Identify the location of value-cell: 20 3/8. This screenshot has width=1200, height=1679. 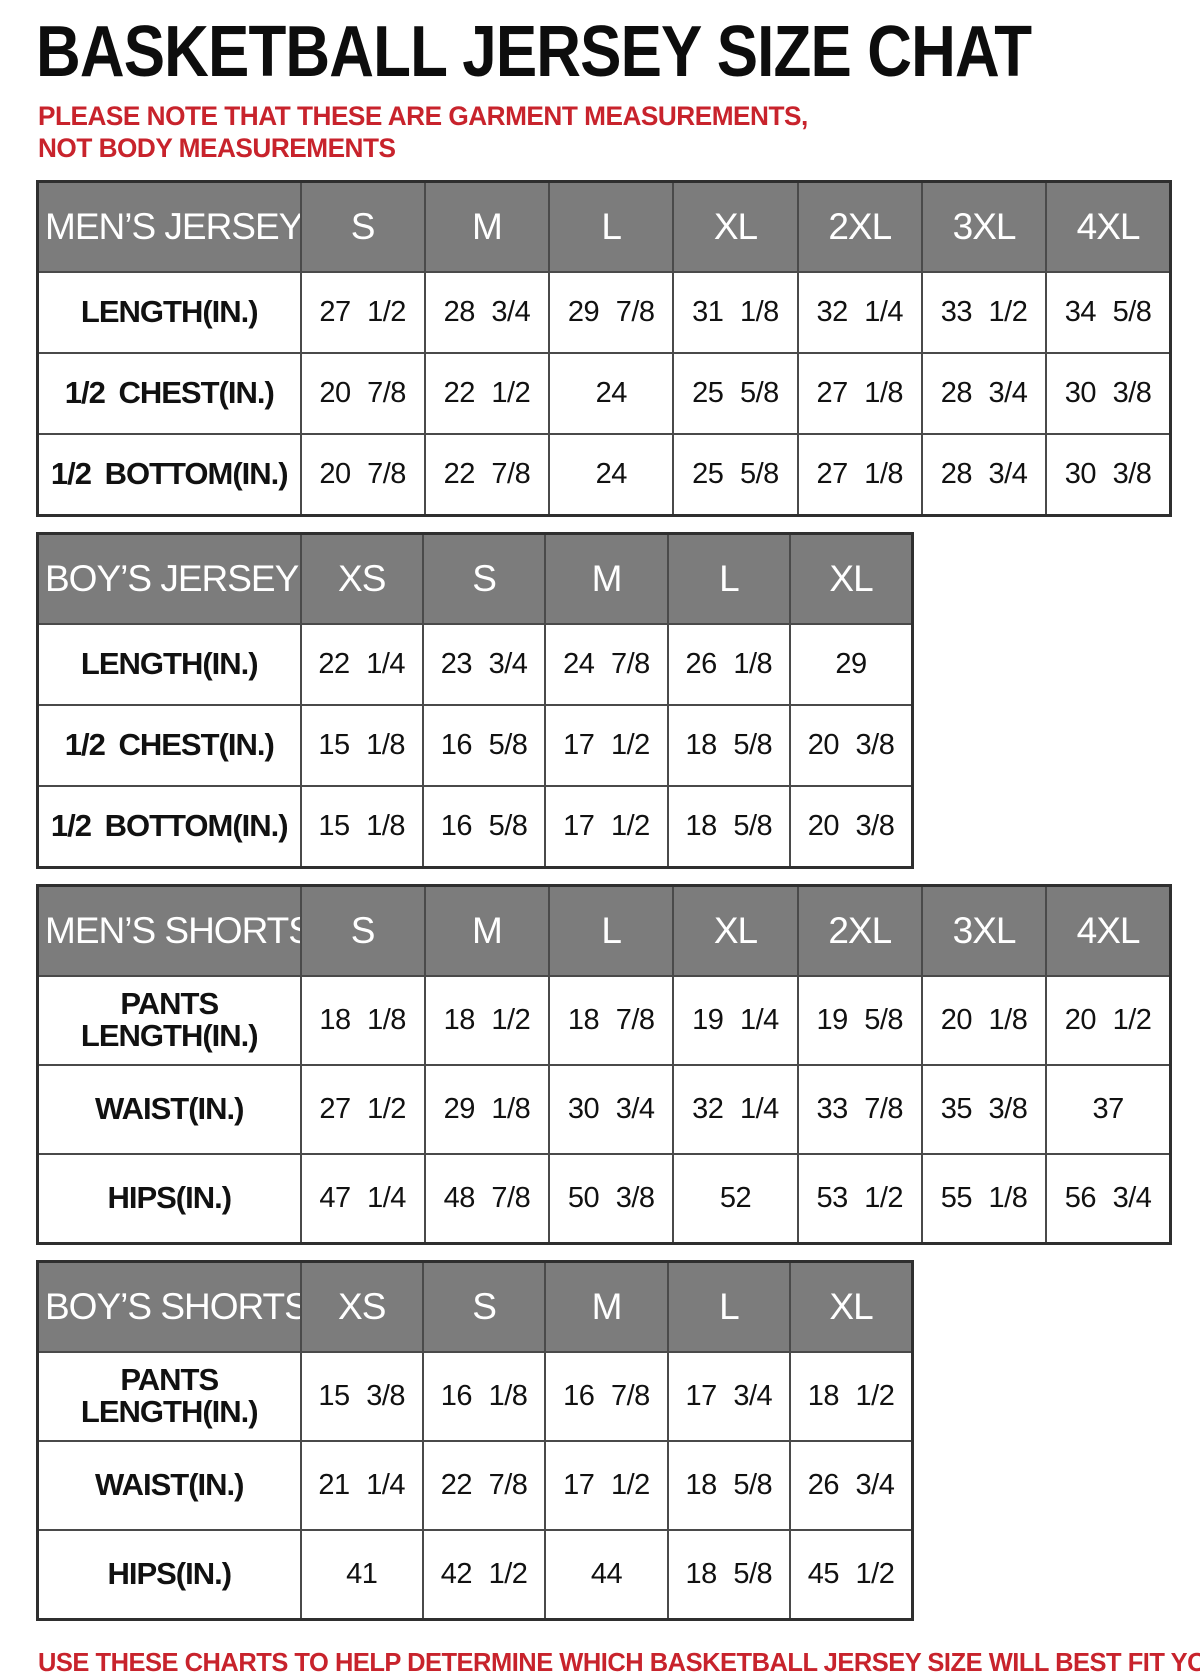
(851, 745).